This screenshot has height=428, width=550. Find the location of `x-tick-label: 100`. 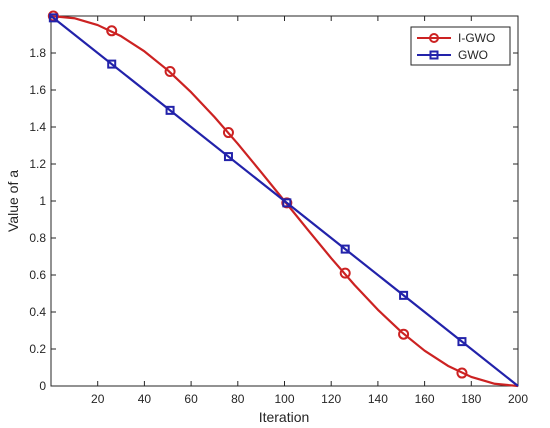

x-tick-label: 100 is located at coordinates (284, 399).